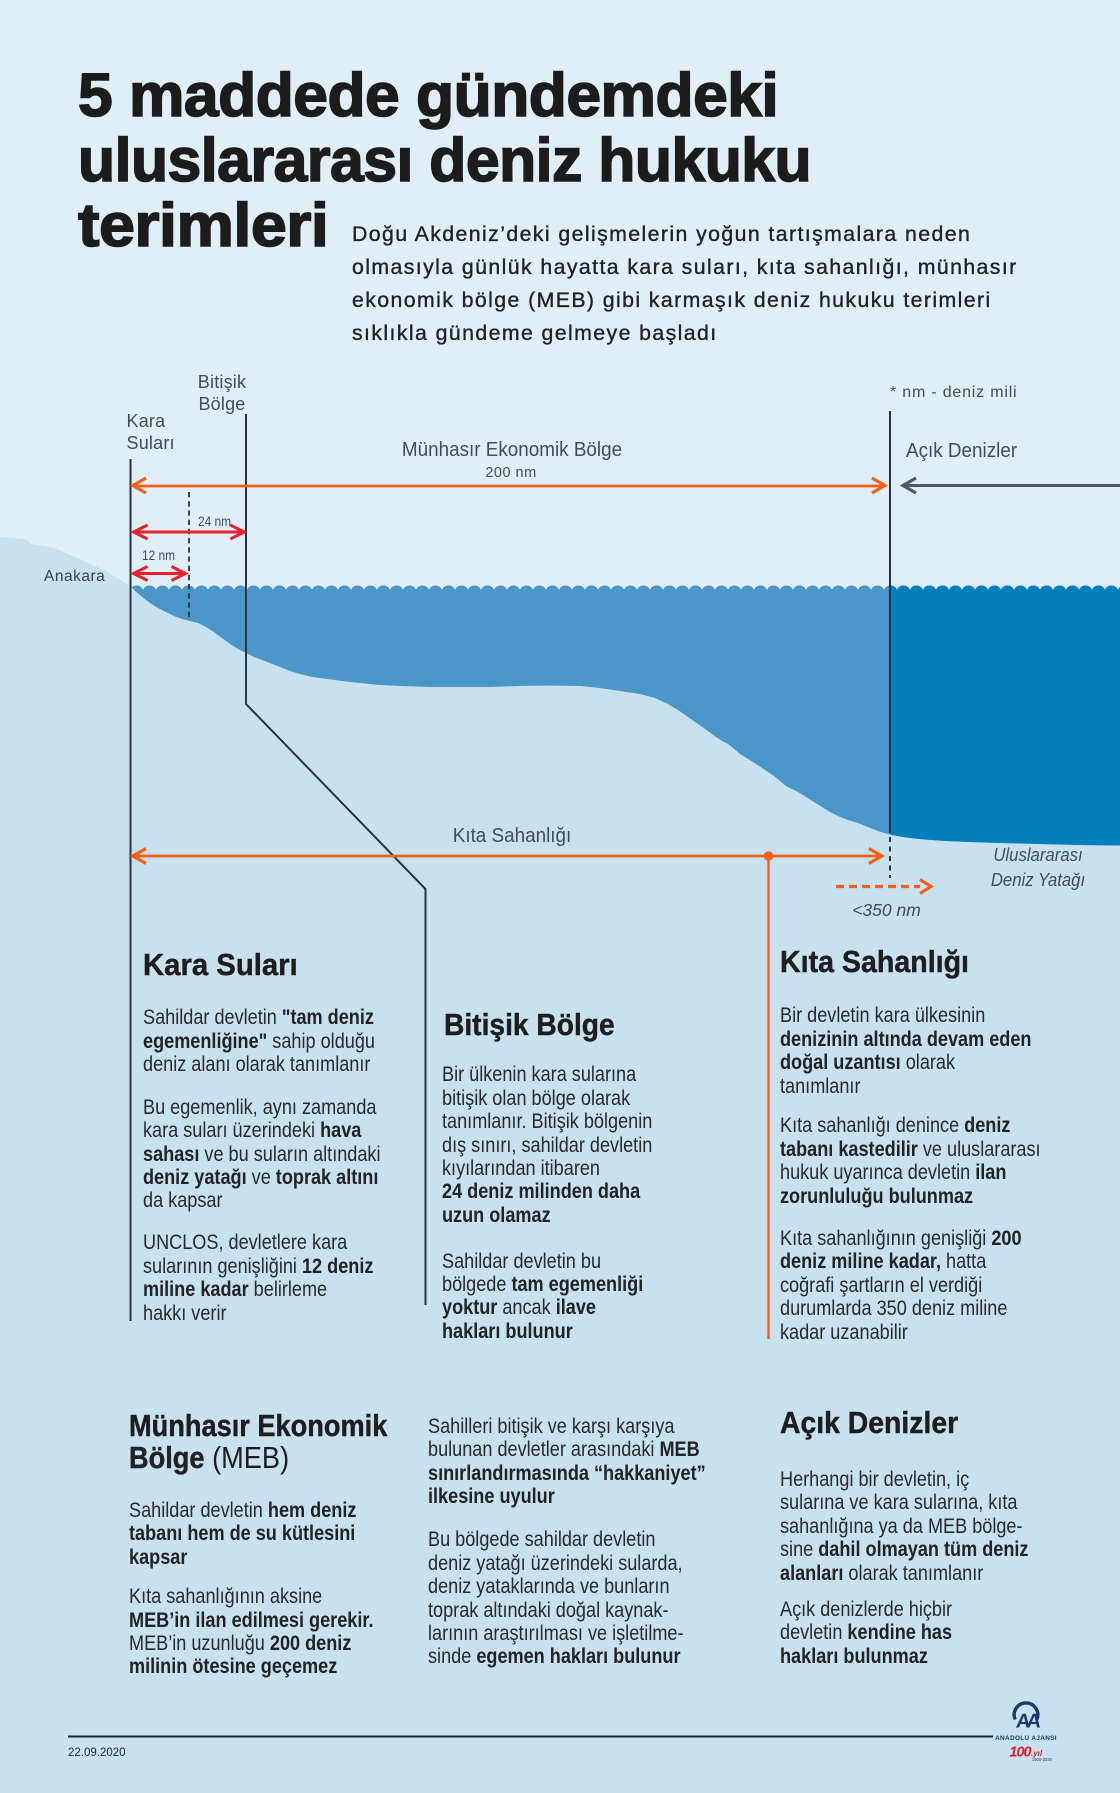 Image resolution: width=1120 pixels, height=1793 pixels. I want to click on svg-text: ANADOLU AJANSI, so click(1026, 1738).